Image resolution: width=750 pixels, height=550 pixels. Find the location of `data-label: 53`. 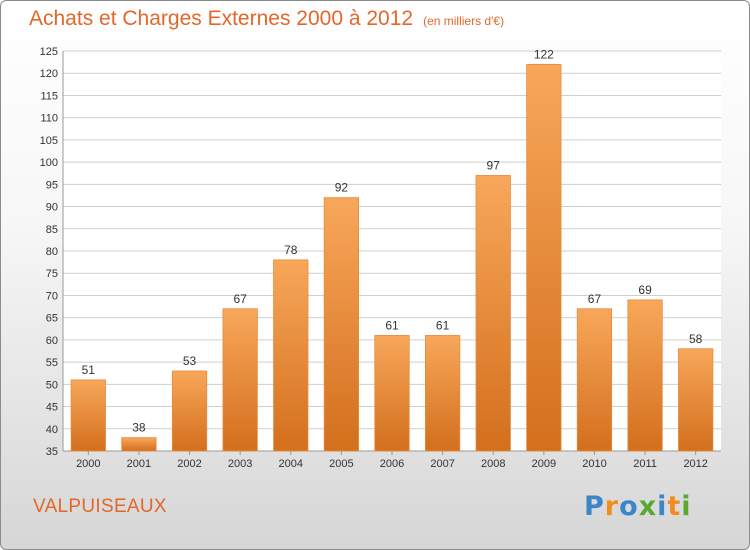

data-label: 53 is located at coordinates (190, 361).